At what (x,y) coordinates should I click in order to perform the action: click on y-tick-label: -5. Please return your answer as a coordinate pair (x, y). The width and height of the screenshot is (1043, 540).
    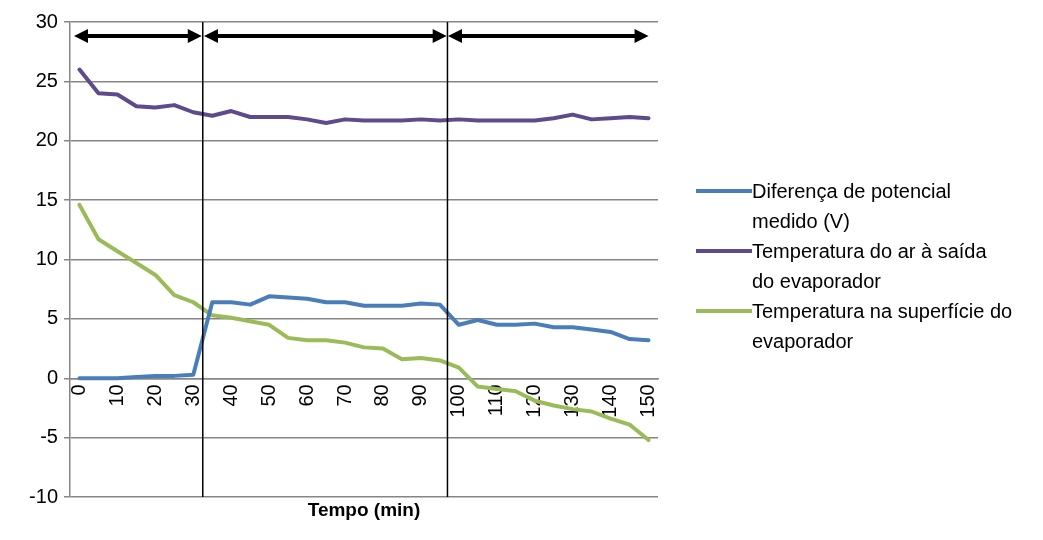
    Looking at the image, I should click on (49, 436).